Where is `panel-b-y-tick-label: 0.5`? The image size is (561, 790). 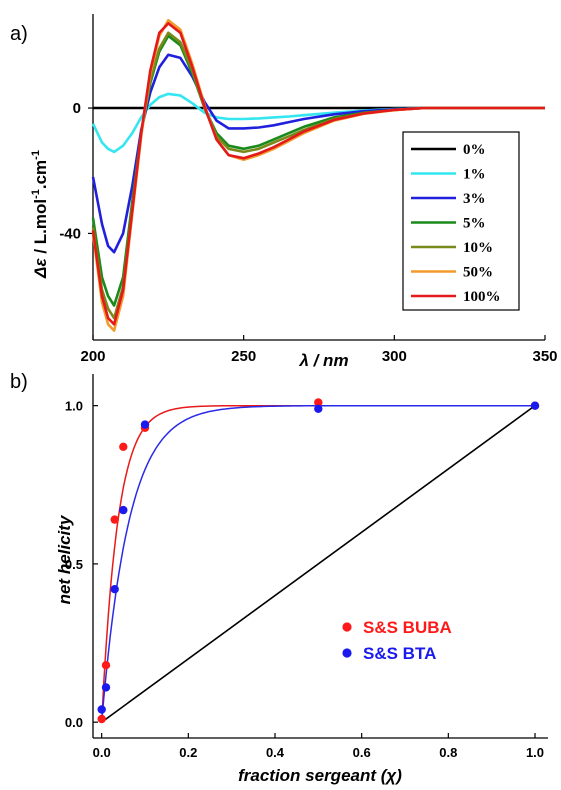 panel-b-y-tick-label: 0.5 is located at coordinates (74, 564).